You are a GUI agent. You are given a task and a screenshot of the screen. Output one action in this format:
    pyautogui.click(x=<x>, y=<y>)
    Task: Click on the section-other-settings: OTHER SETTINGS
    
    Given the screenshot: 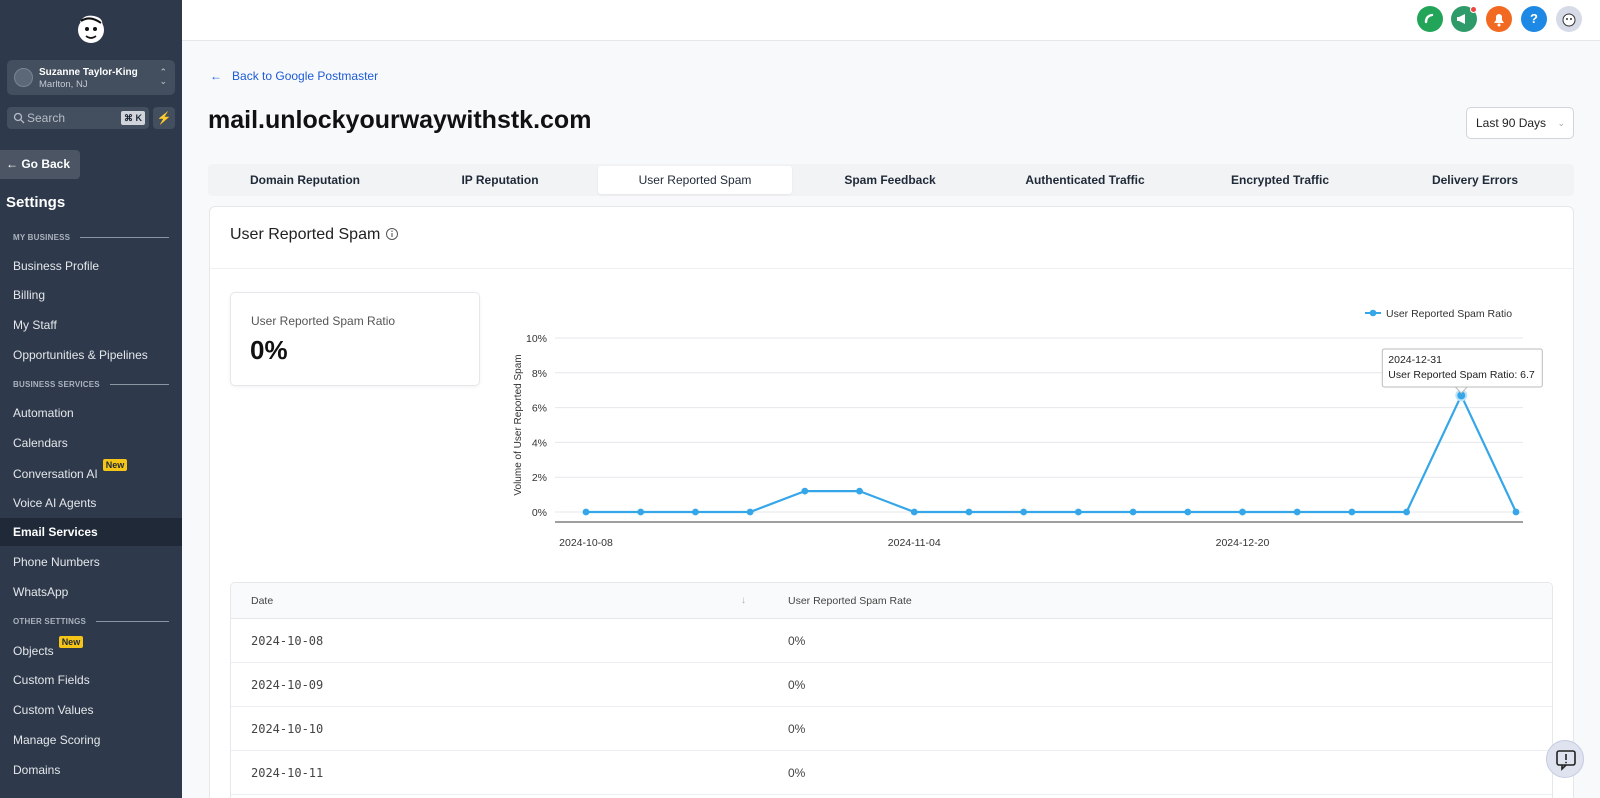 What is the action you would take?
    pyautogui.click(x=91, y=621)
    